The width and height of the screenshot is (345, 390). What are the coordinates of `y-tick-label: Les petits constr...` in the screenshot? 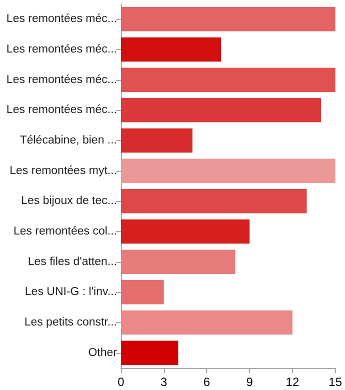 It's located at (70, 322).